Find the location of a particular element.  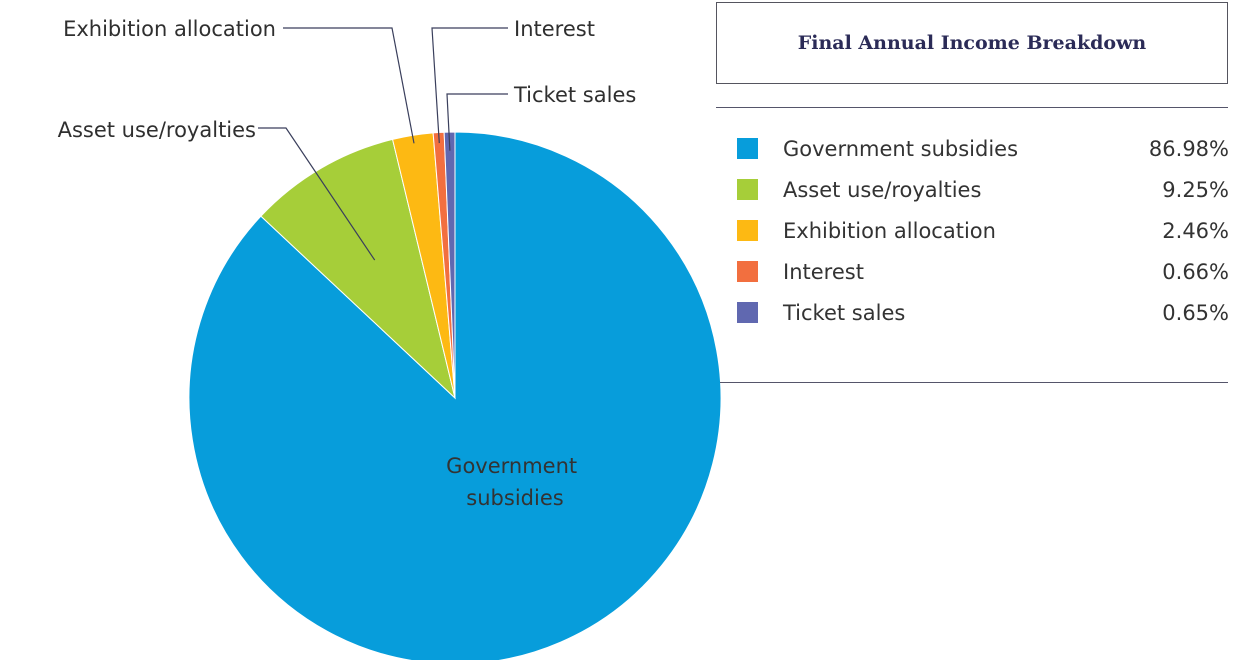

legend-label: Asset use/royalties is located at coordinates (882, 189).